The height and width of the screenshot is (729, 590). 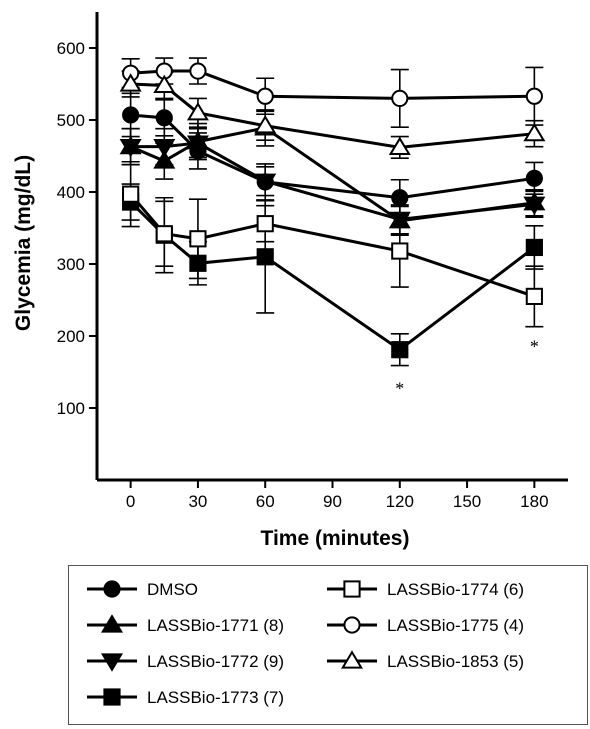 What do you see at coordinates (215, 625) in the screenshot?
I see `legend-label: LASSBio-1771 (8)` at bounding box center [215, 625].